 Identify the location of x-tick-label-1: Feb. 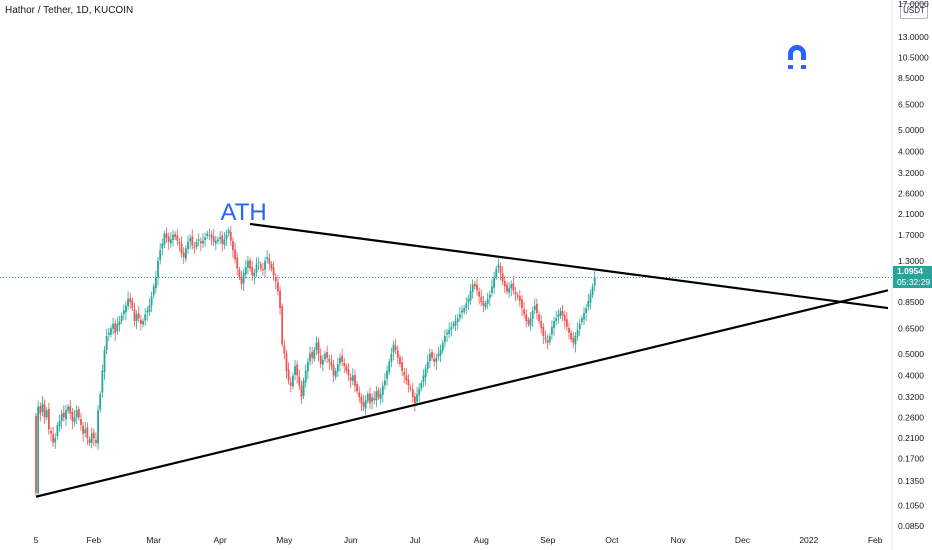
(93, 540).